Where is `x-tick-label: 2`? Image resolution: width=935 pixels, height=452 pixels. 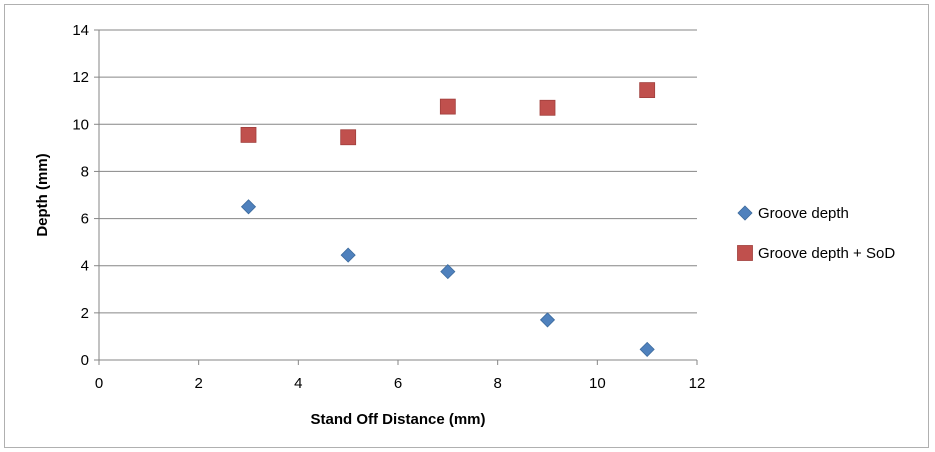
x-tick-label: 2 is located at coordinates (198, 383).